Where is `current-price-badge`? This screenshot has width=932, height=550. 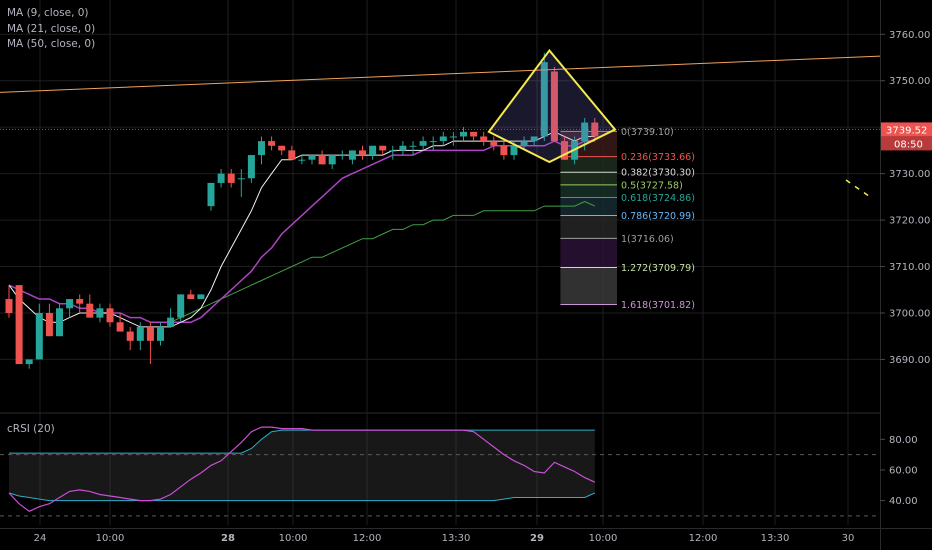
current-price-badge is located at coordinates (906, 129).